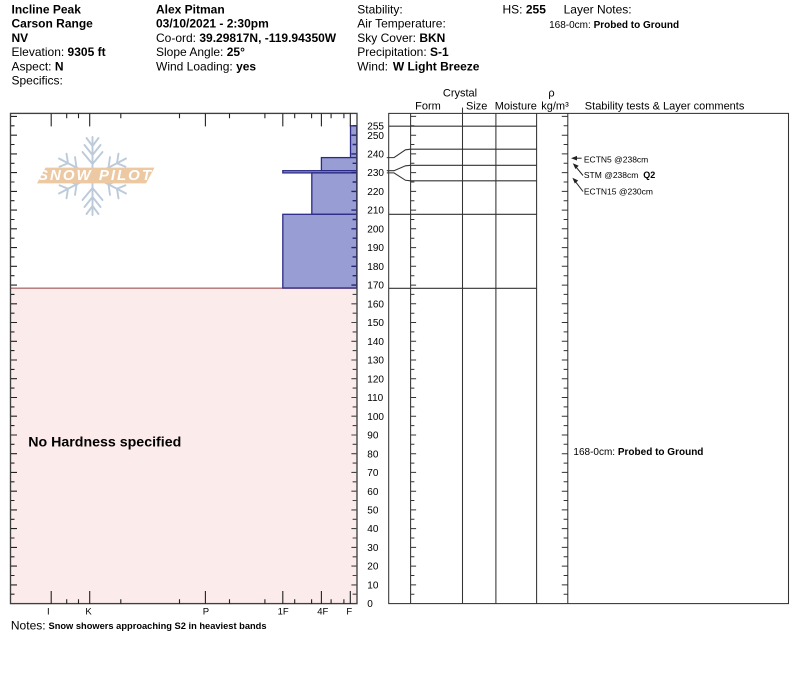 This screenshot has width=800, height=676. I want to click on svg-text: 120, so click(375, 379).